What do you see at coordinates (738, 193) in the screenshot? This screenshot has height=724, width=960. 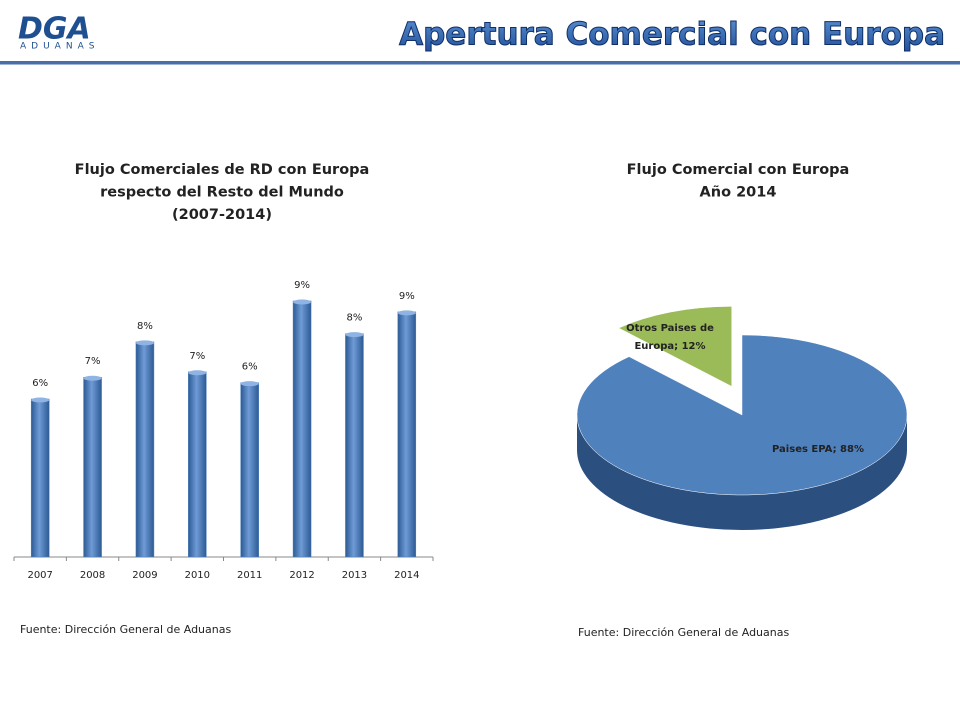 I see `chart-title: Año 2014` at bounding box center [738, 193].